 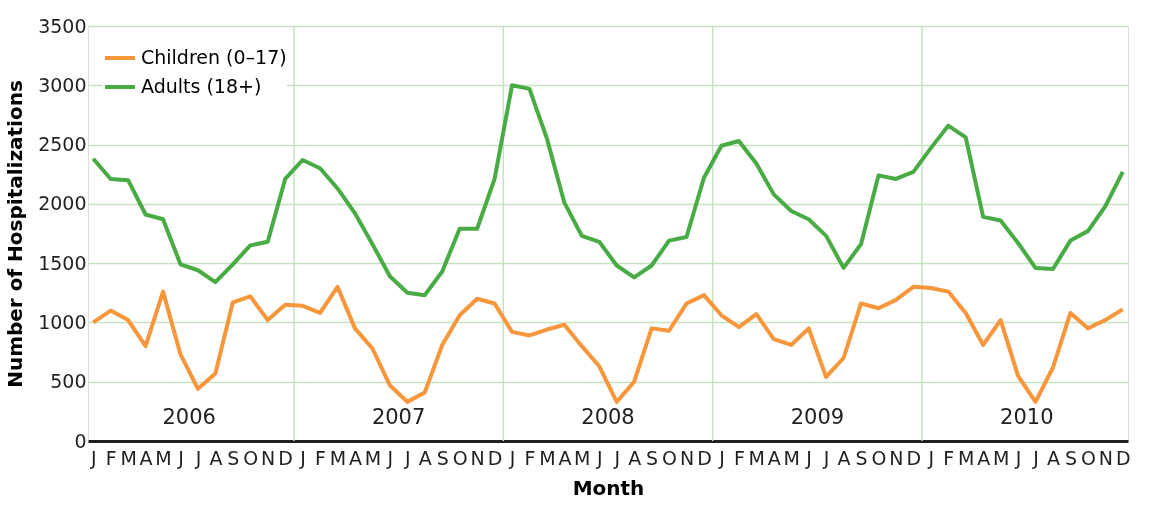 What do you see at coordinates (62, 25) in the screenshot?
I see `y-tick-label: 3500` at bounding box center [62, 25].